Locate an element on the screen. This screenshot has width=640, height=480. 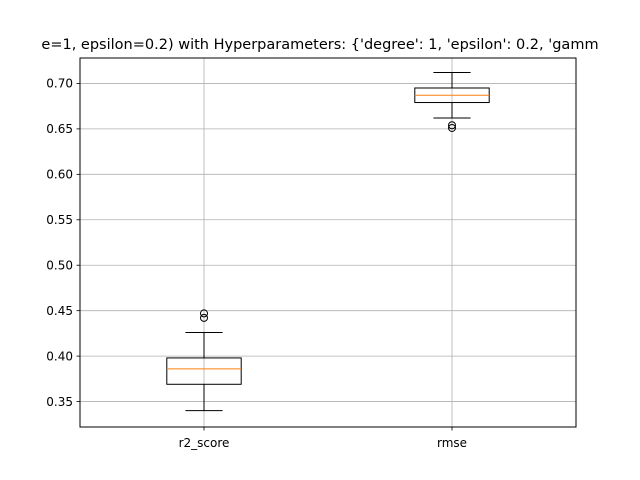
y-tick-label: 0.35 is located at coordinates (59, 402).